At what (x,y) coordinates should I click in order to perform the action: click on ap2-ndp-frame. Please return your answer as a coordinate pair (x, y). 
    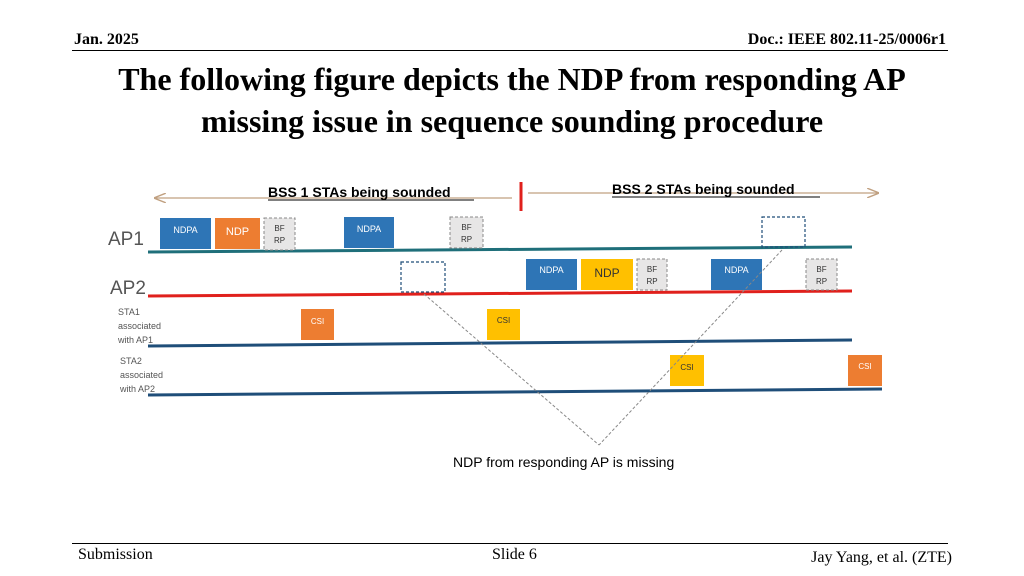
    Looking at the image, I should click on (607, 274).